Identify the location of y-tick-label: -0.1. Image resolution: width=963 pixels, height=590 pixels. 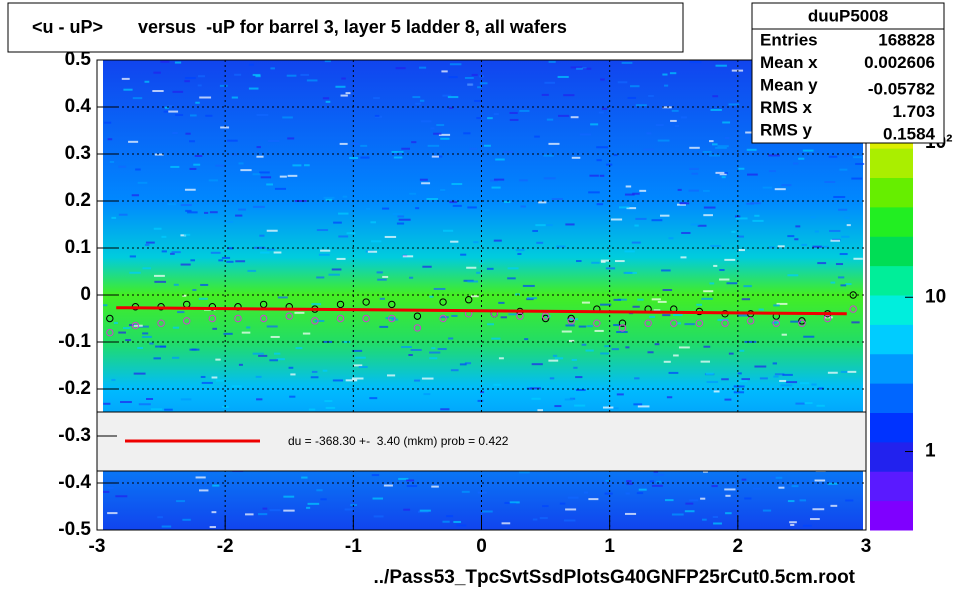
(74, 341).